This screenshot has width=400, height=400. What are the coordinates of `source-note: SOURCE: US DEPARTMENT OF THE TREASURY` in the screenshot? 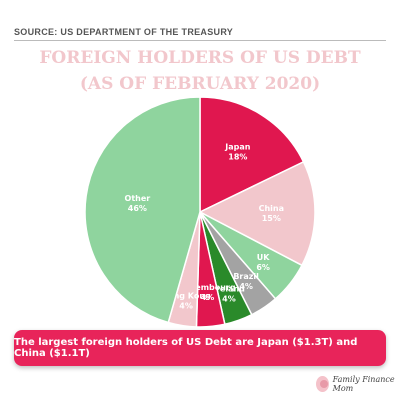 It's located at (124, 32).